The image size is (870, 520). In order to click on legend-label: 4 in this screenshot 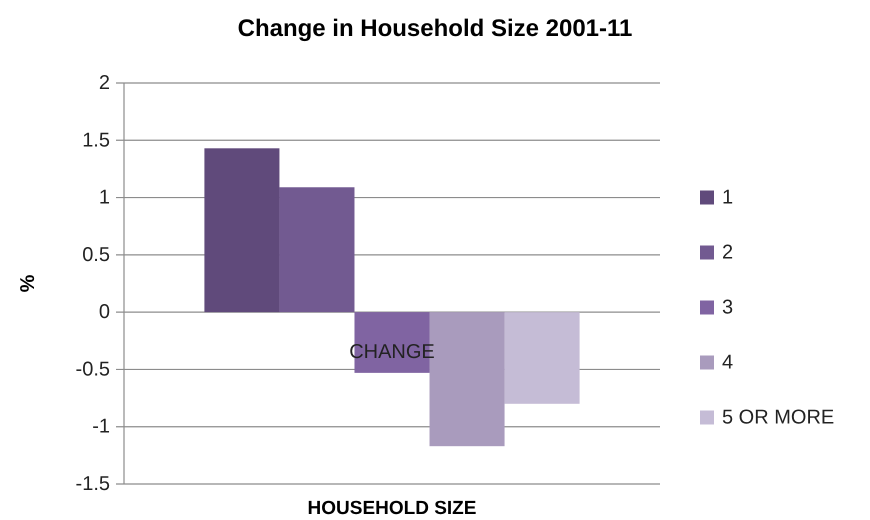, I will do `click(728, 363)`.